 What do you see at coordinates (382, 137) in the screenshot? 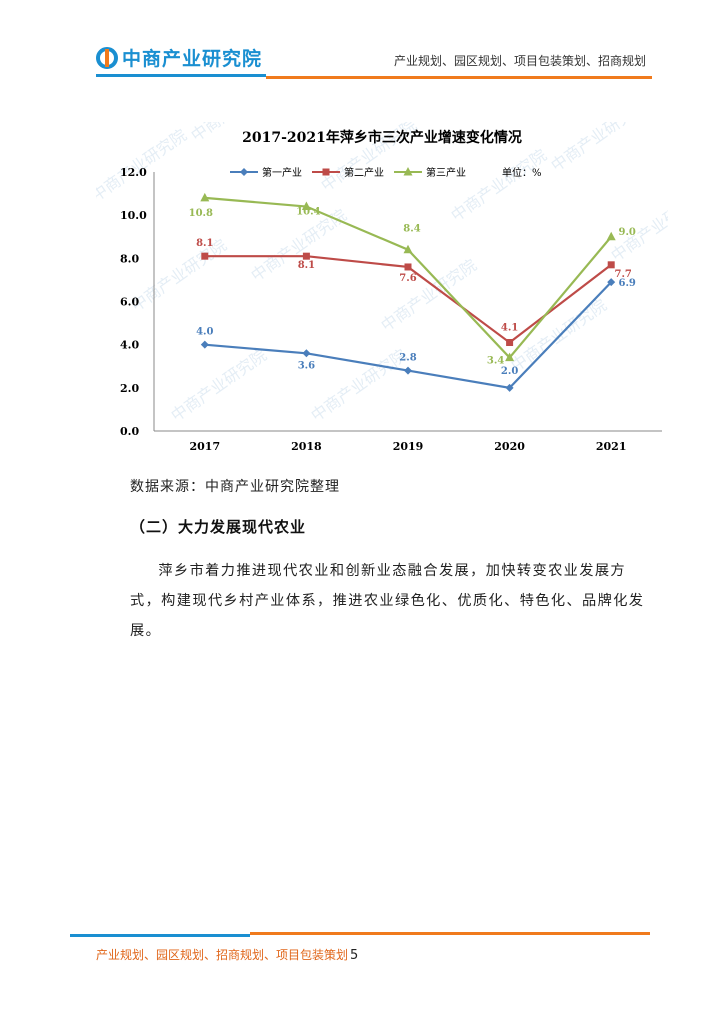
I see `chart-title: 2017-2021年萍乡市三次产业增速变化情况` at bounding box center [382, 137].